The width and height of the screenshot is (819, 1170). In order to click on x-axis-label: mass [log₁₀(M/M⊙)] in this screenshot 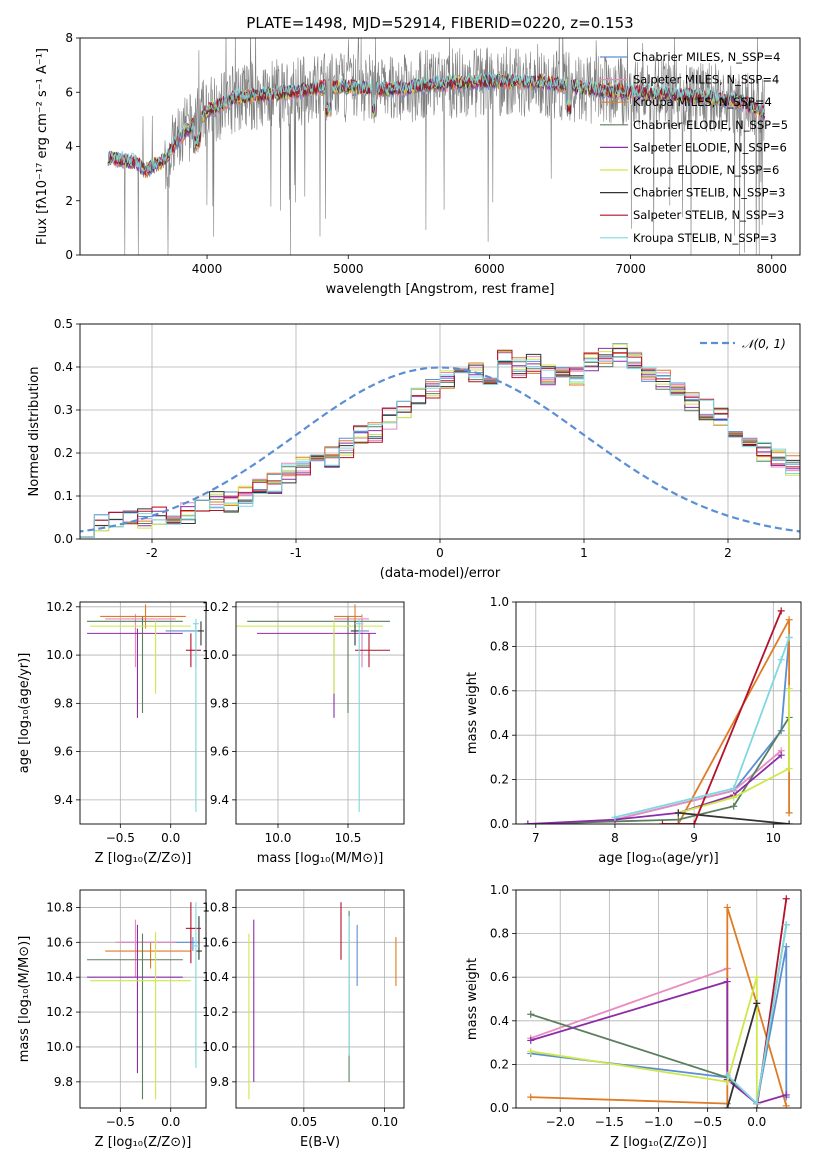, I will do `click(320, 858)`.